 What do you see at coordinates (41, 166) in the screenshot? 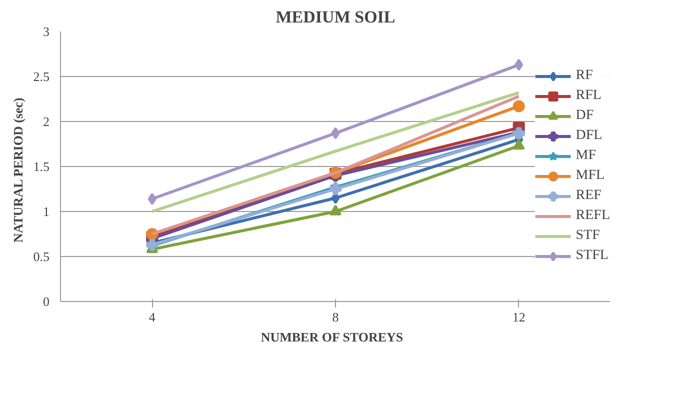
I see `y-tick-label: 1.5` at bounding box center [41, 166].